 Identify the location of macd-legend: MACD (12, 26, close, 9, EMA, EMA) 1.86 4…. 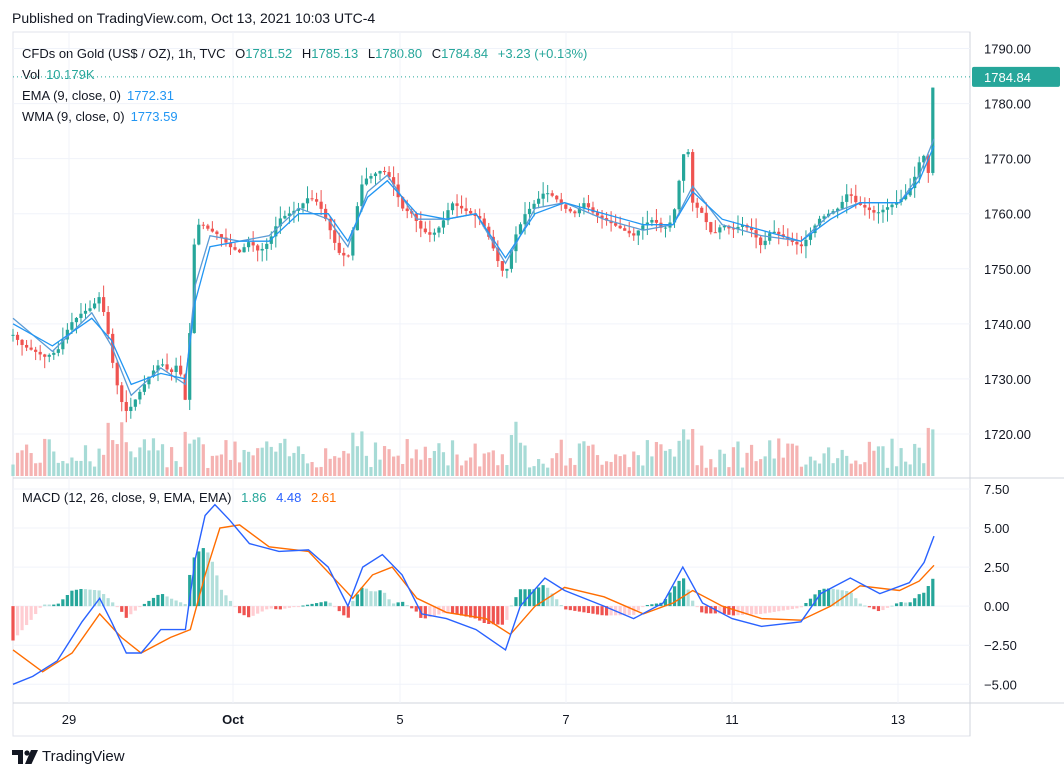
(182, 497).